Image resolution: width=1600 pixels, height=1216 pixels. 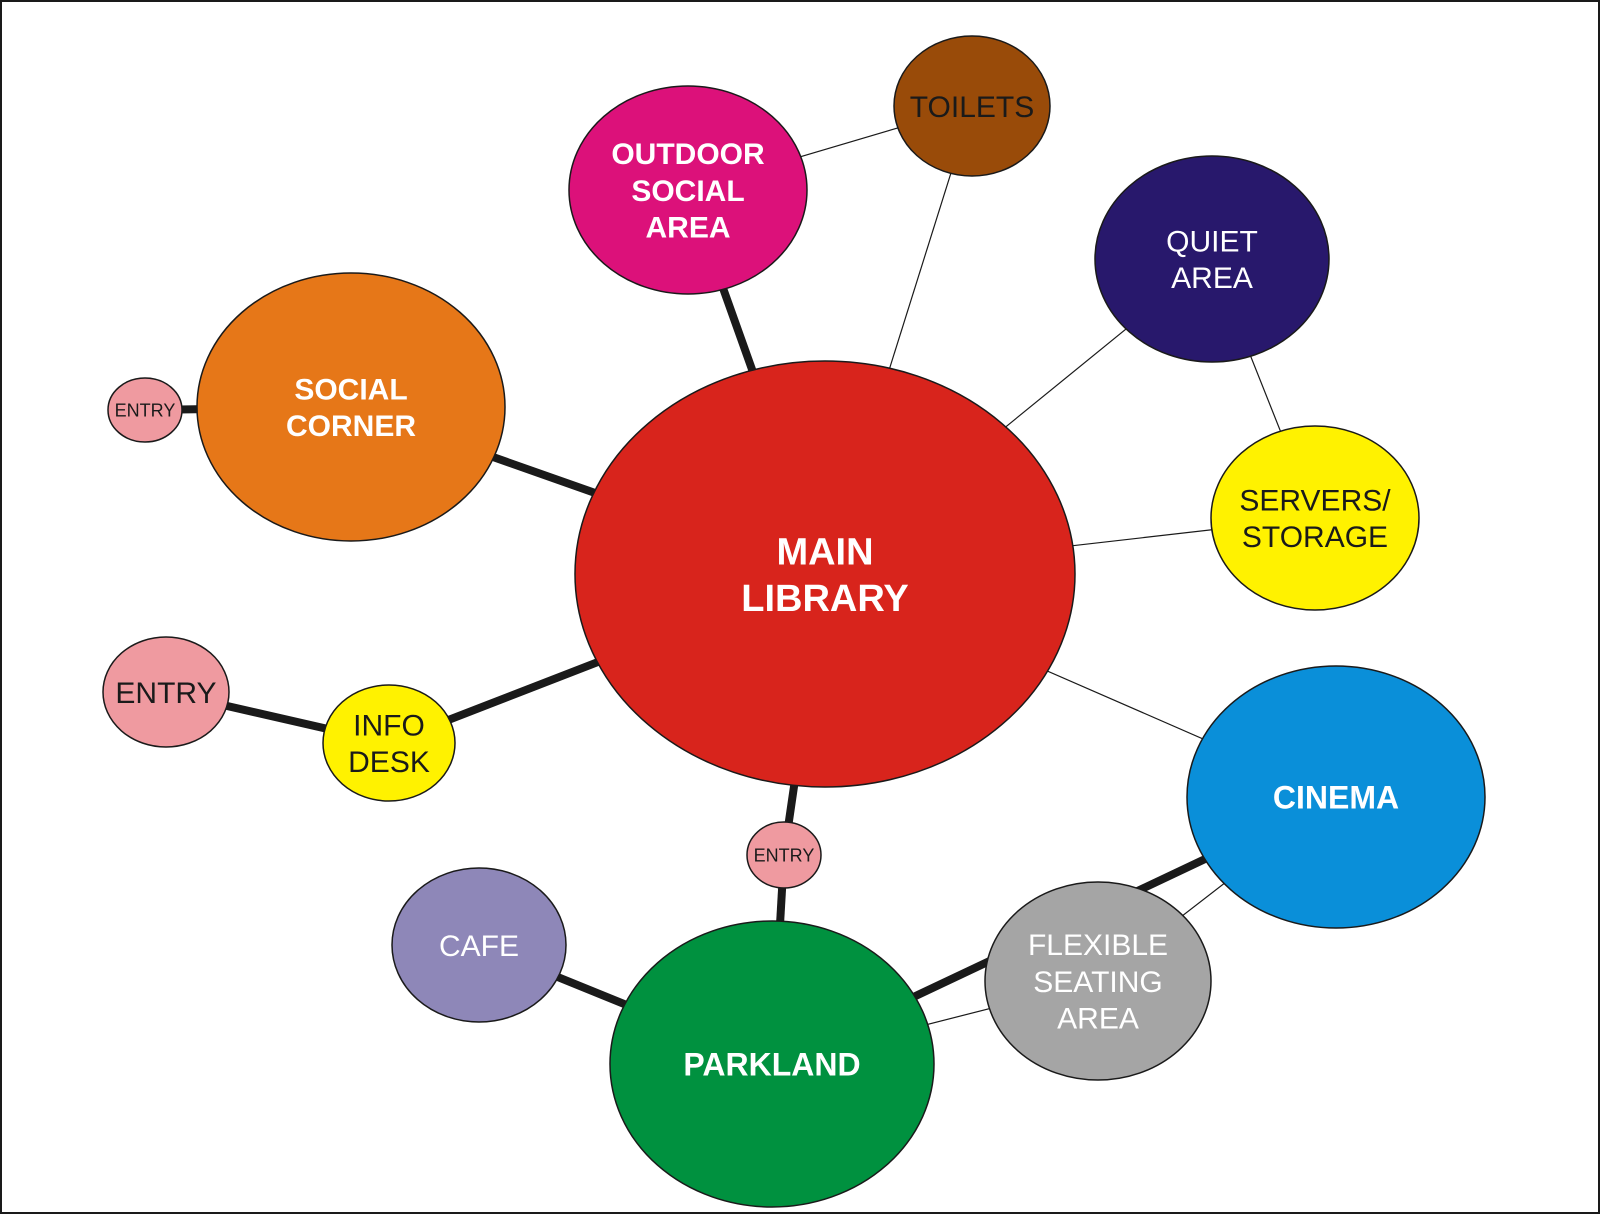 I want to click on node-quiet-area-bubble, so click(x=1212, y=259).